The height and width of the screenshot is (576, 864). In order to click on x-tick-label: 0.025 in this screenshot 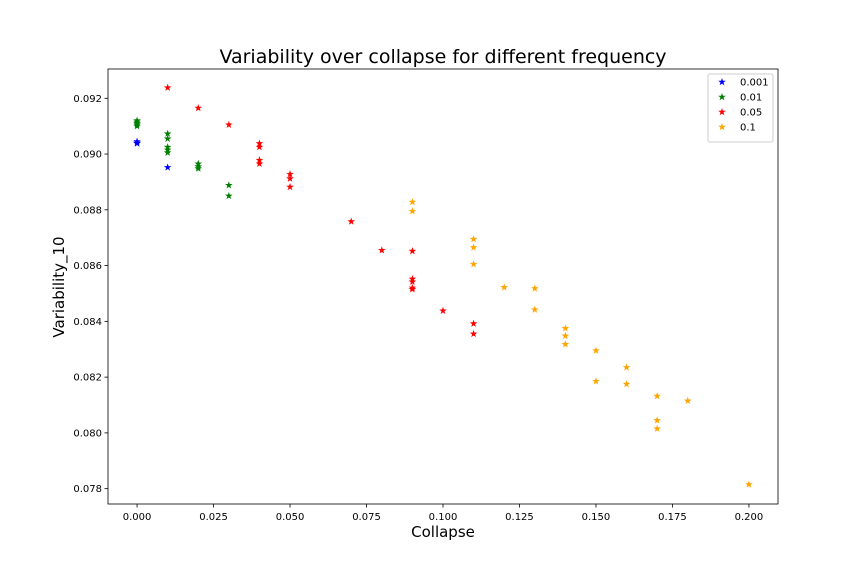, I will do `click(213, 517)`.